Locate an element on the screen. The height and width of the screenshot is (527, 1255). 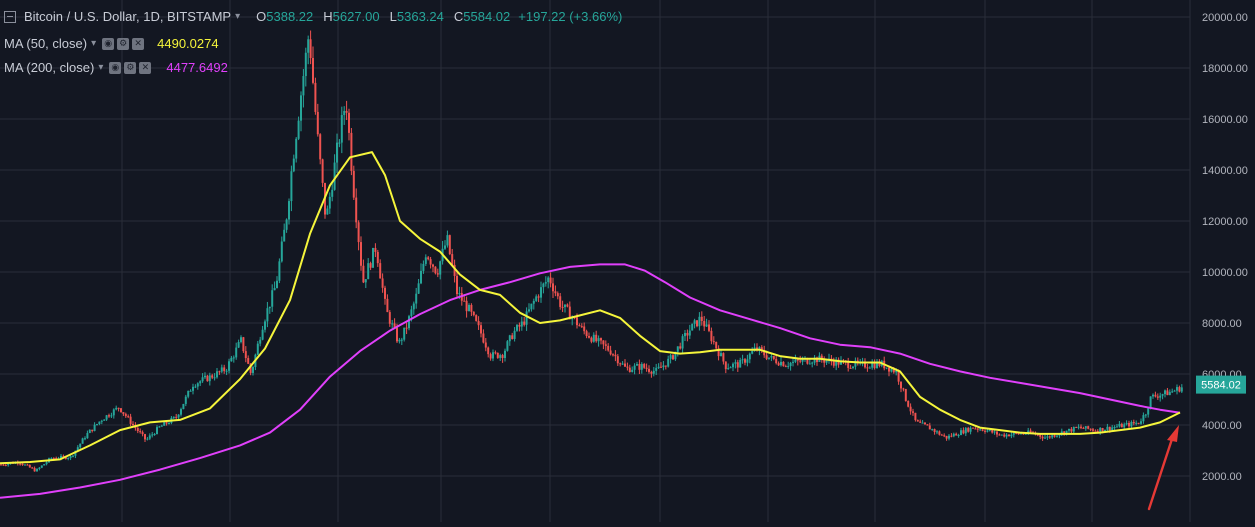
ma200-label: MA (200, close) is located at coordinates (49, 67).